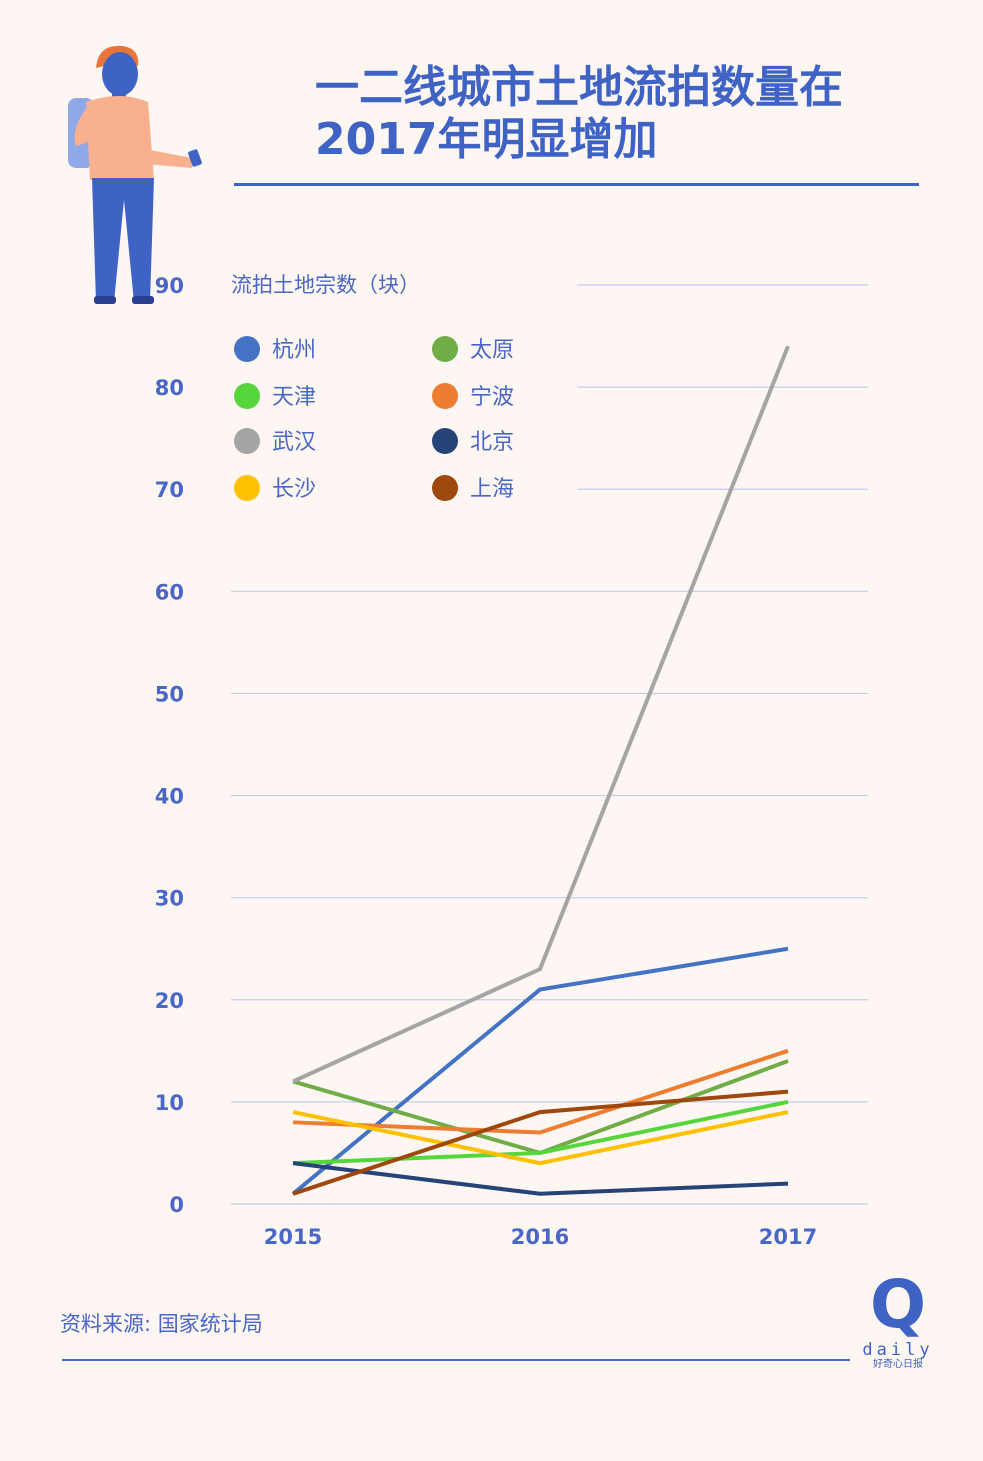  I want to click on y-tick-label: 80, so click(169, 388).